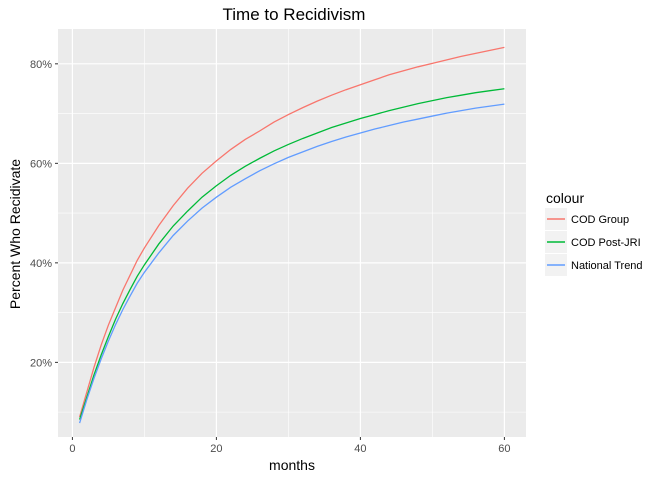 The height and width of the screenshot is (480, 672). I want to click on y-tick-label: 40%, so click(41, 264).